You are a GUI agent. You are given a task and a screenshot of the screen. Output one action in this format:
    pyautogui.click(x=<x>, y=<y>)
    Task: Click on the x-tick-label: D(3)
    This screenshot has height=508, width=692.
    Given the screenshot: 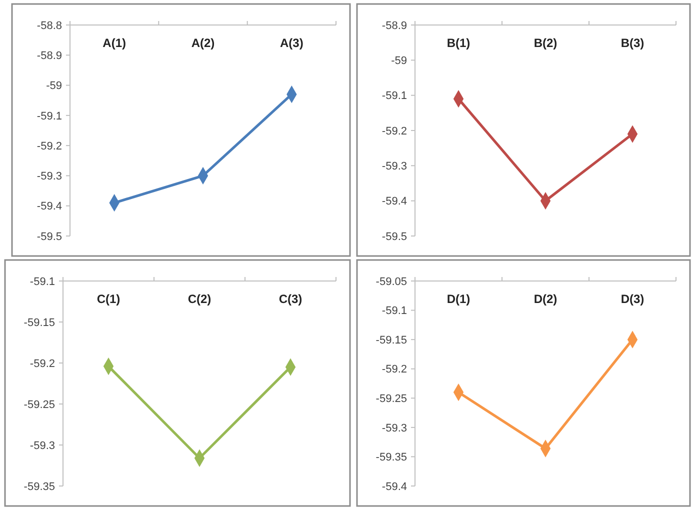 What is the action you would take?
    pyautogui.click(x=632, y=299)
    